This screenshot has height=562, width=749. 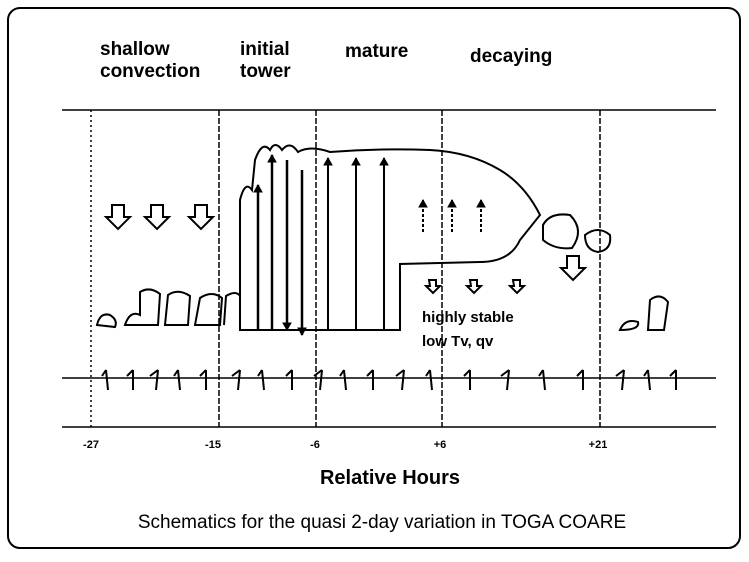 What do you see at coordinates (458, 341) in the screenshot?
I see `annotation: low Tv, qv` at bounding box center [458, 341].